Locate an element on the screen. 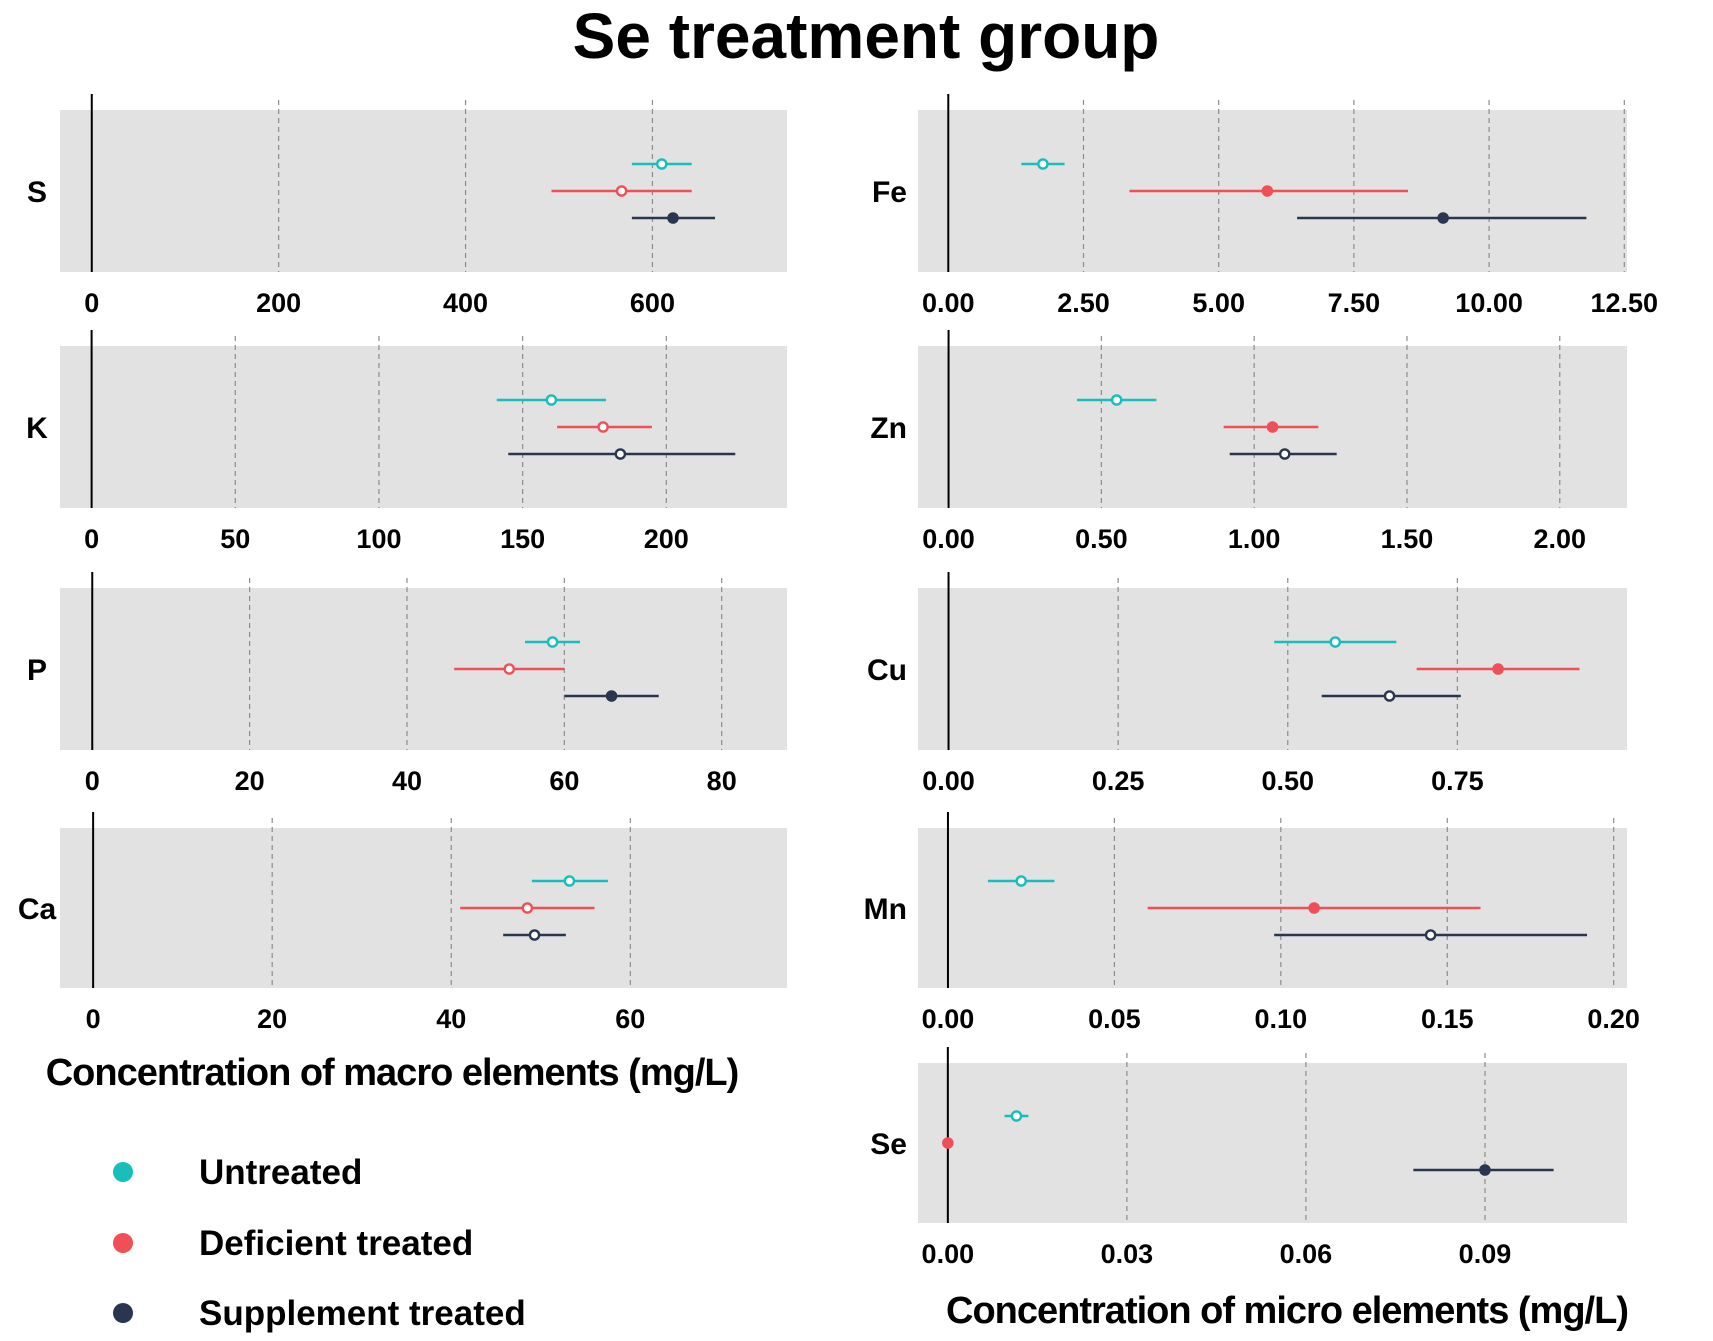 The image size is (1713, 1341). panel-p-background is located at coordinates (423, 669).